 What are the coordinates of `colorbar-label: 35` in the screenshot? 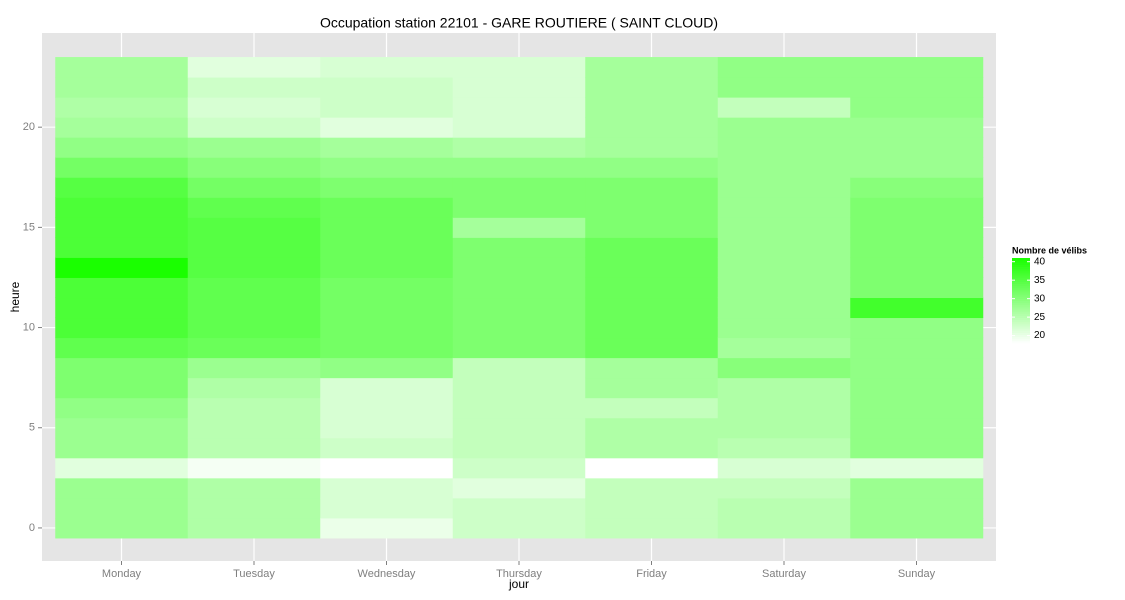 It's located at (1040, 280).